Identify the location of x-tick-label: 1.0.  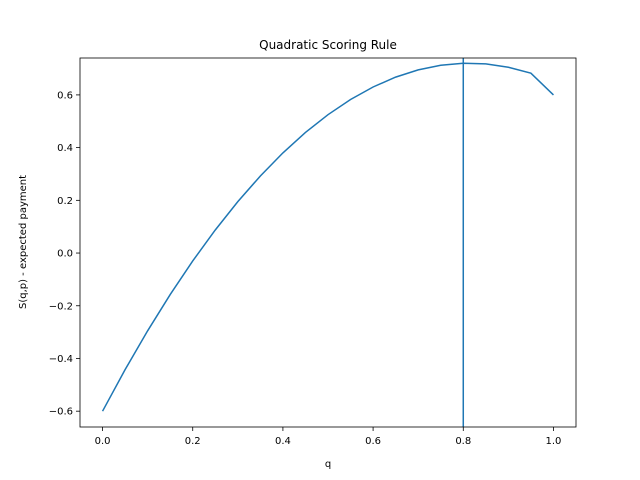
(554, 441).